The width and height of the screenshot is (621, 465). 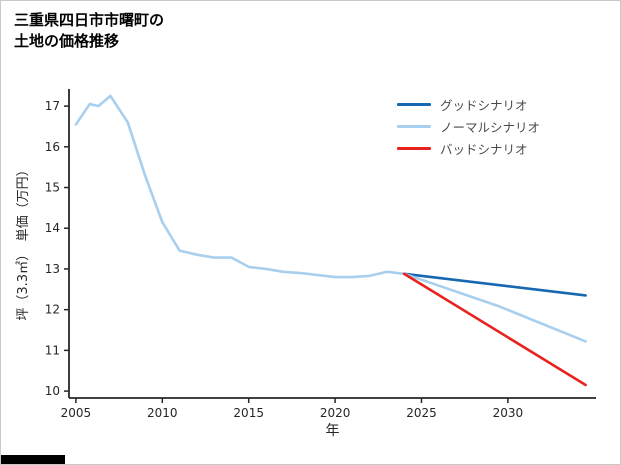 I want to click on x-tick-label: 2010, so click(x=162, y=413).